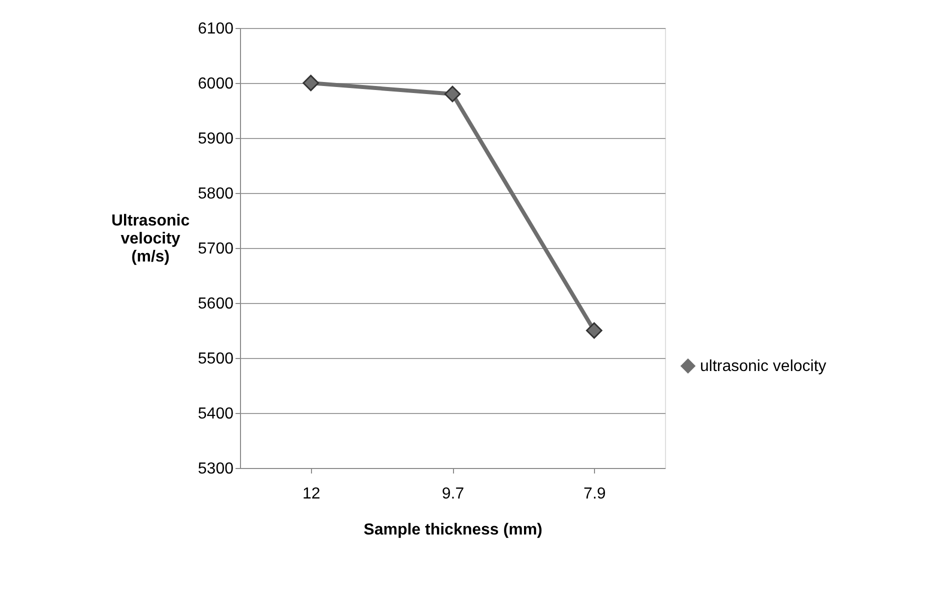  What do you see at coordinates (216, 29) in the screenshot?
I see `y-tick-label: 6100` at bounding box center [216, 29].